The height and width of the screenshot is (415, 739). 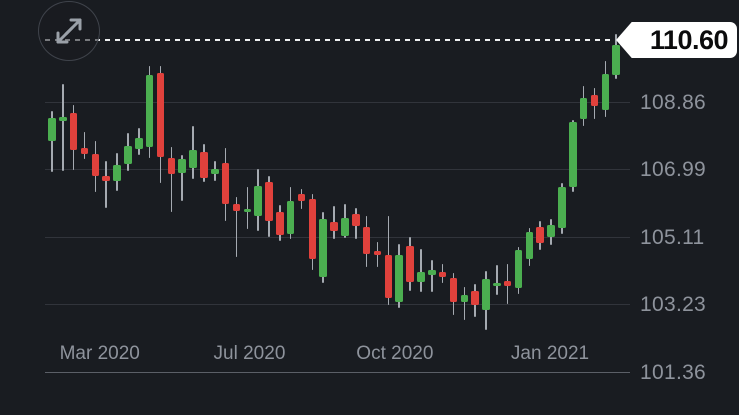 I want to click on y-axis-tick-label: 106.99, so click(x=673, y=169).